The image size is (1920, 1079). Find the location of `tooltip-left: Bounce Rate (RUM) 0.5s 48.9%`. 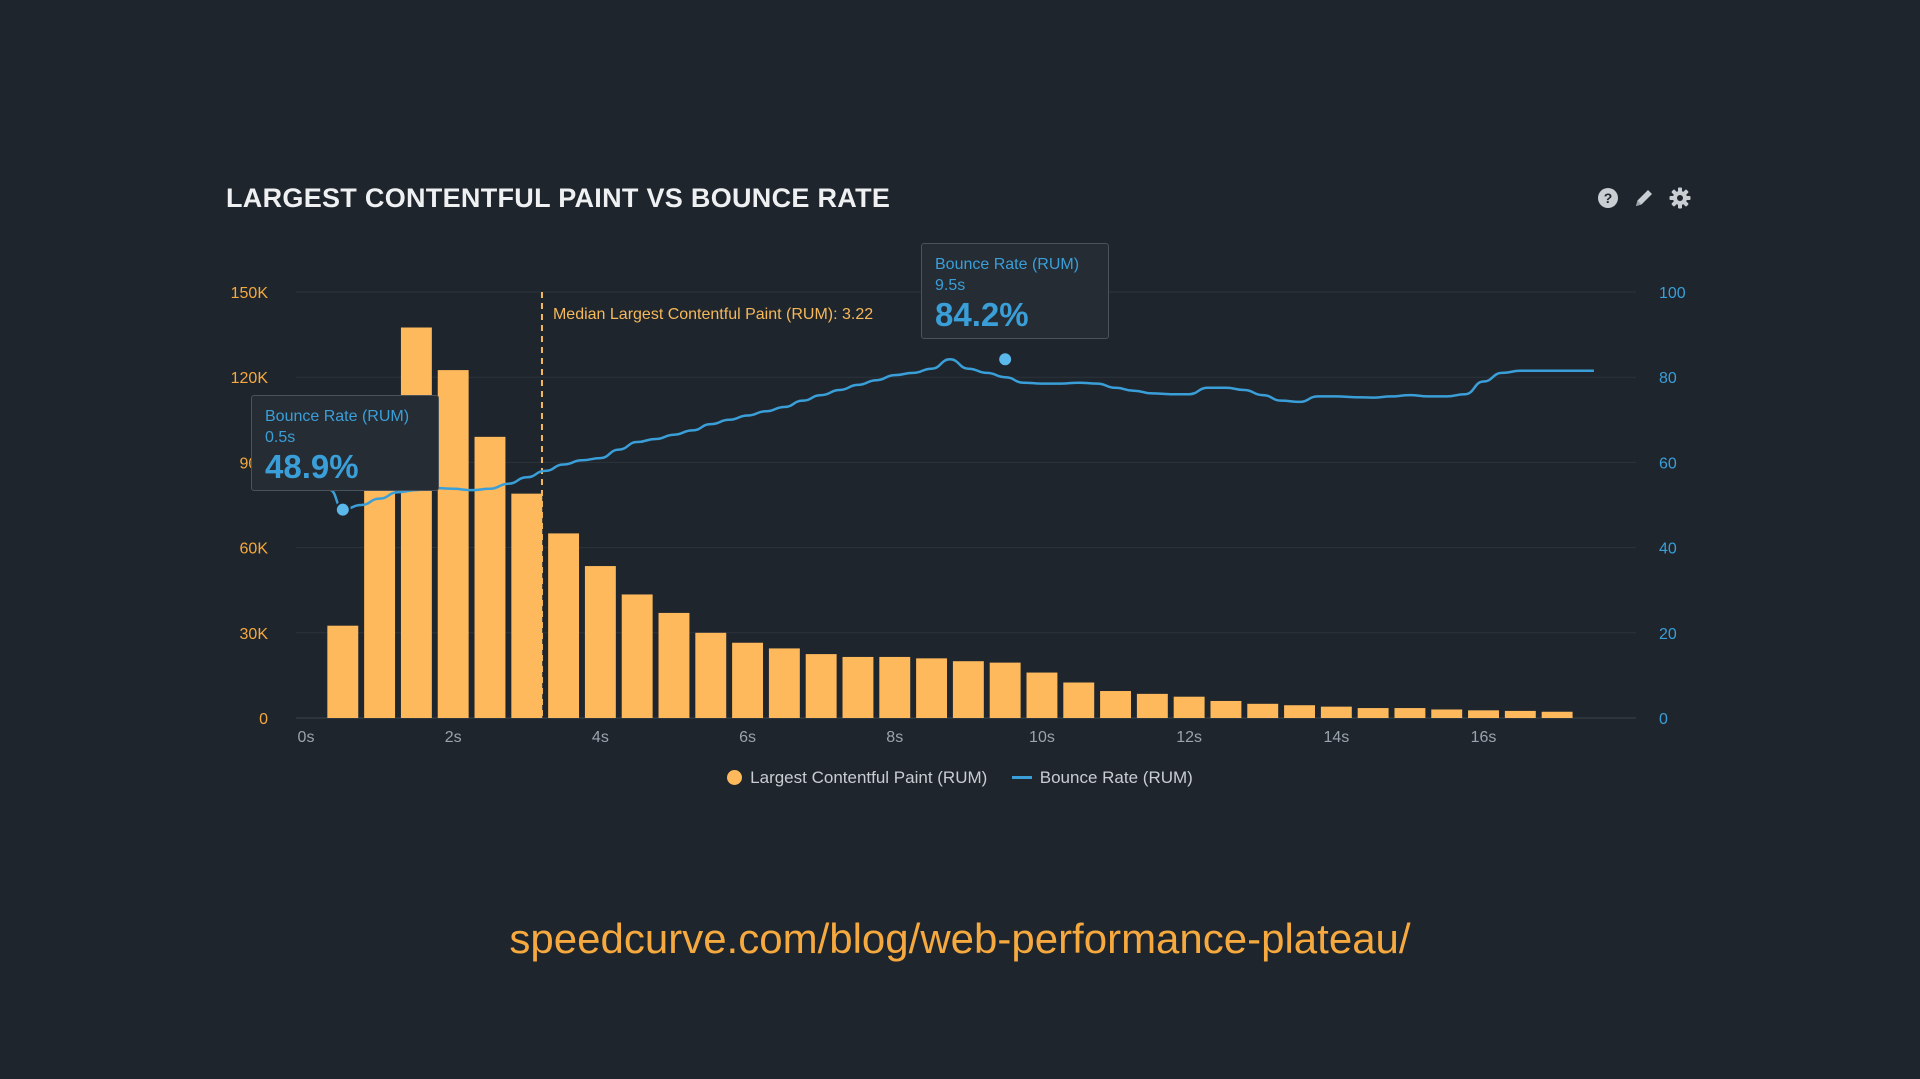

tooltip-left: Bounce Rate (RUM) 0.5s 48.9% is located at coordinates (345, 443).